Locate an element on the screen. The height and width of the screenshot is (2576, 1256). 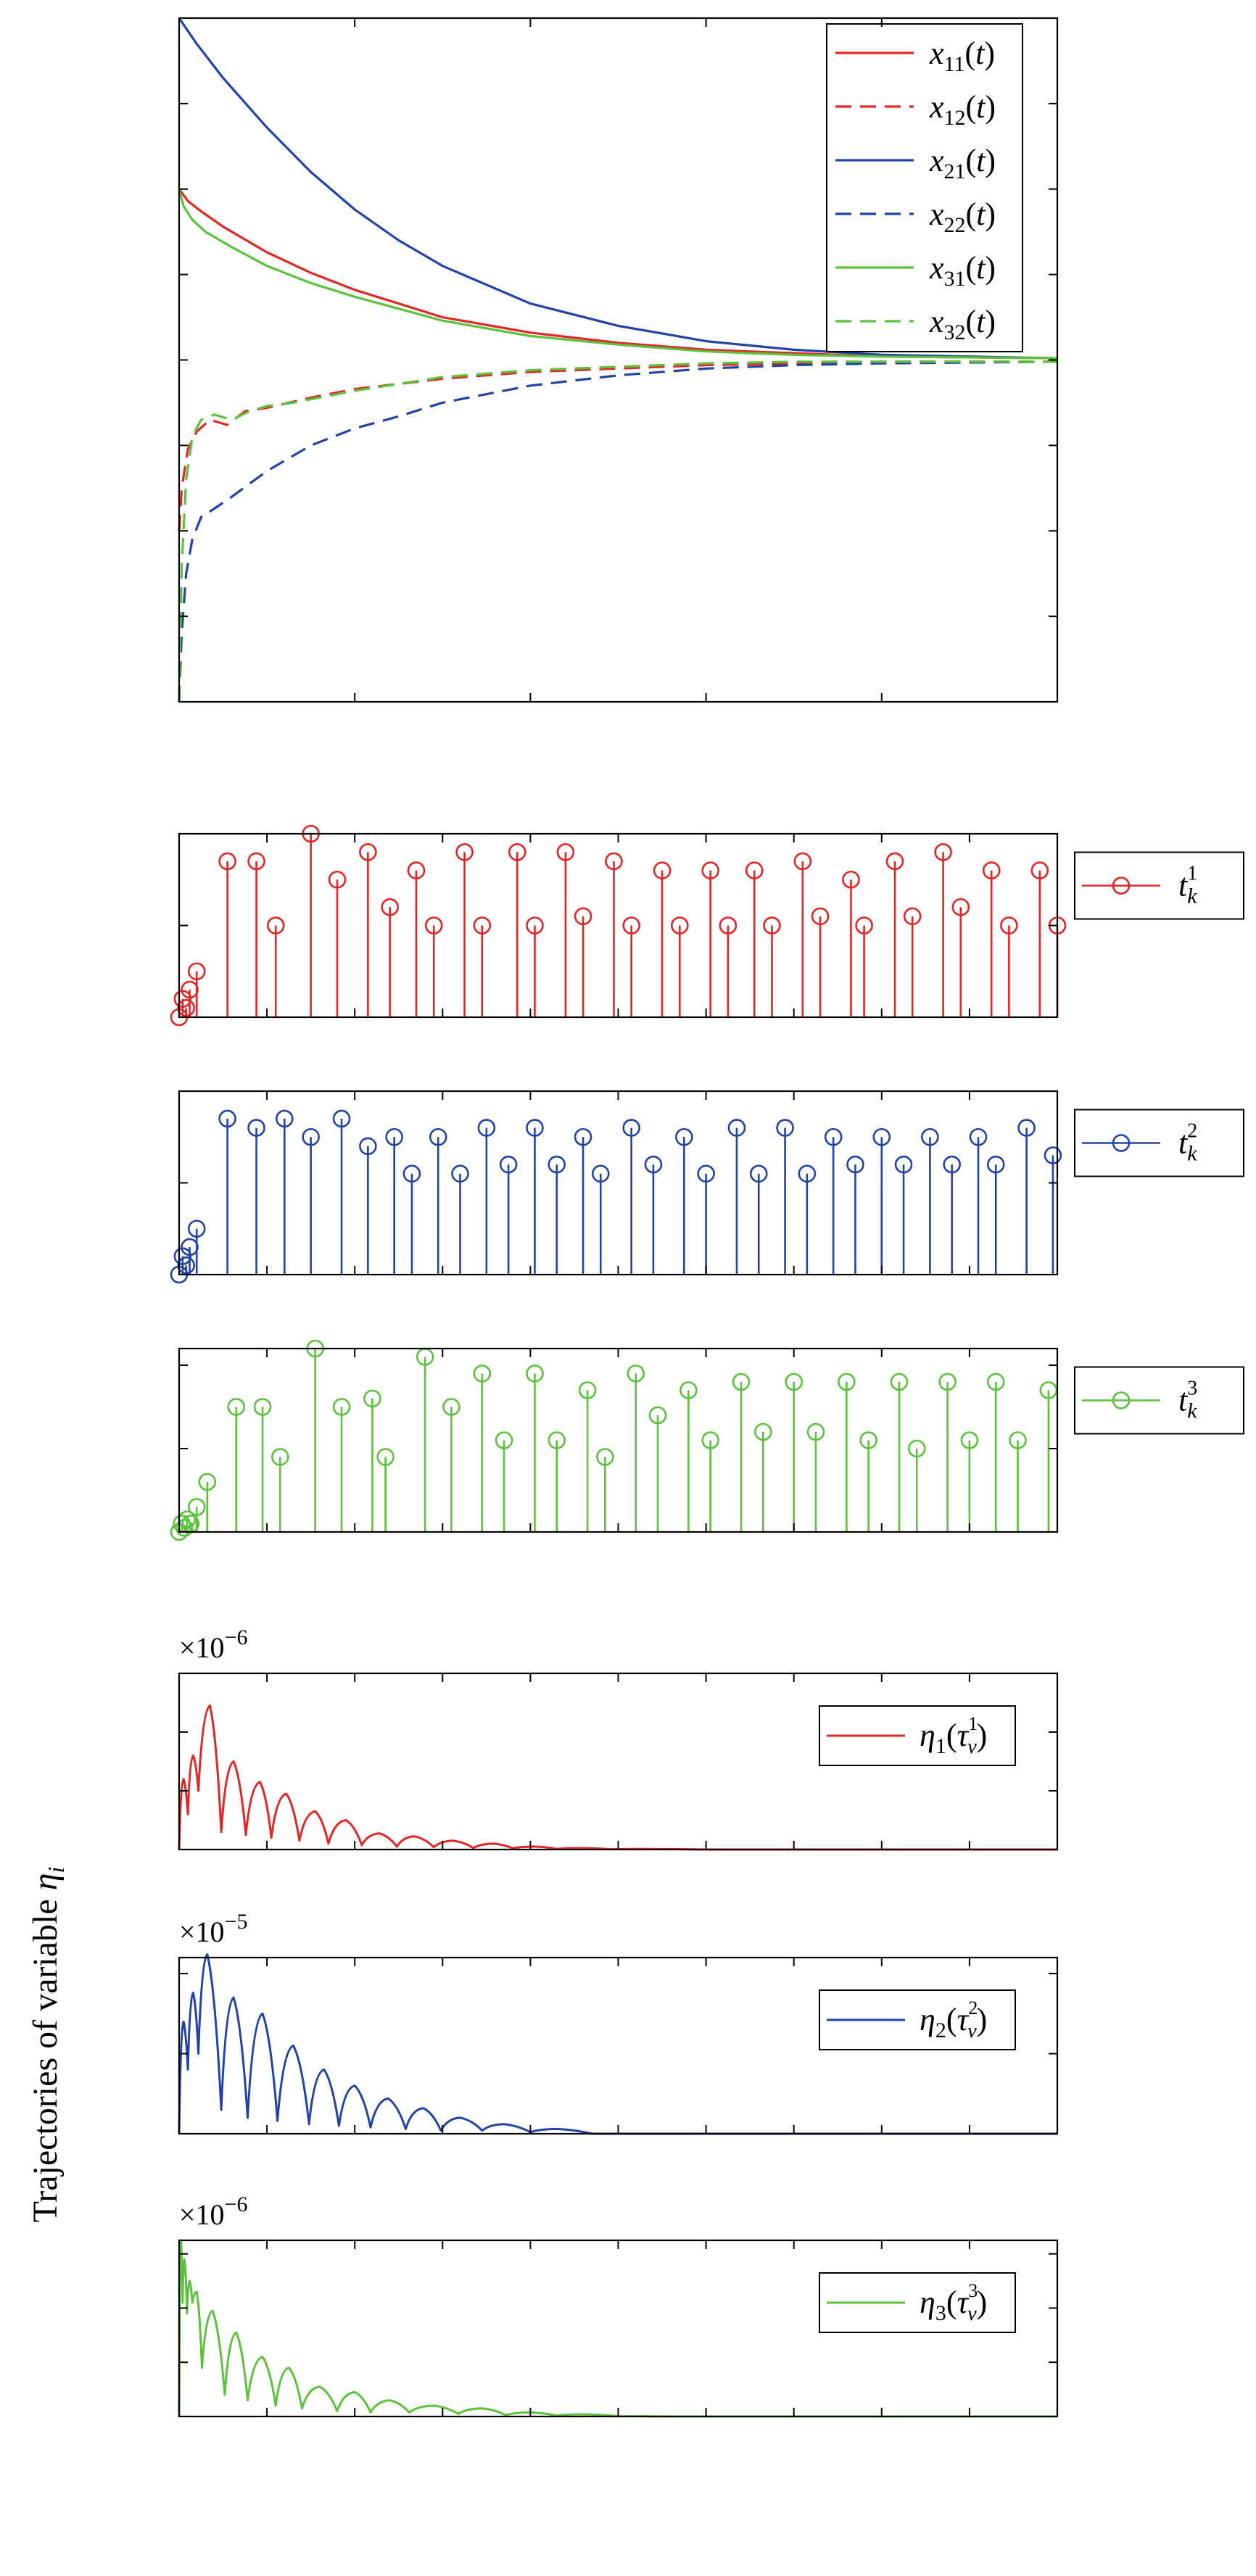
intervals-panel-2: t2 k is located at coordinates (707, 1187).